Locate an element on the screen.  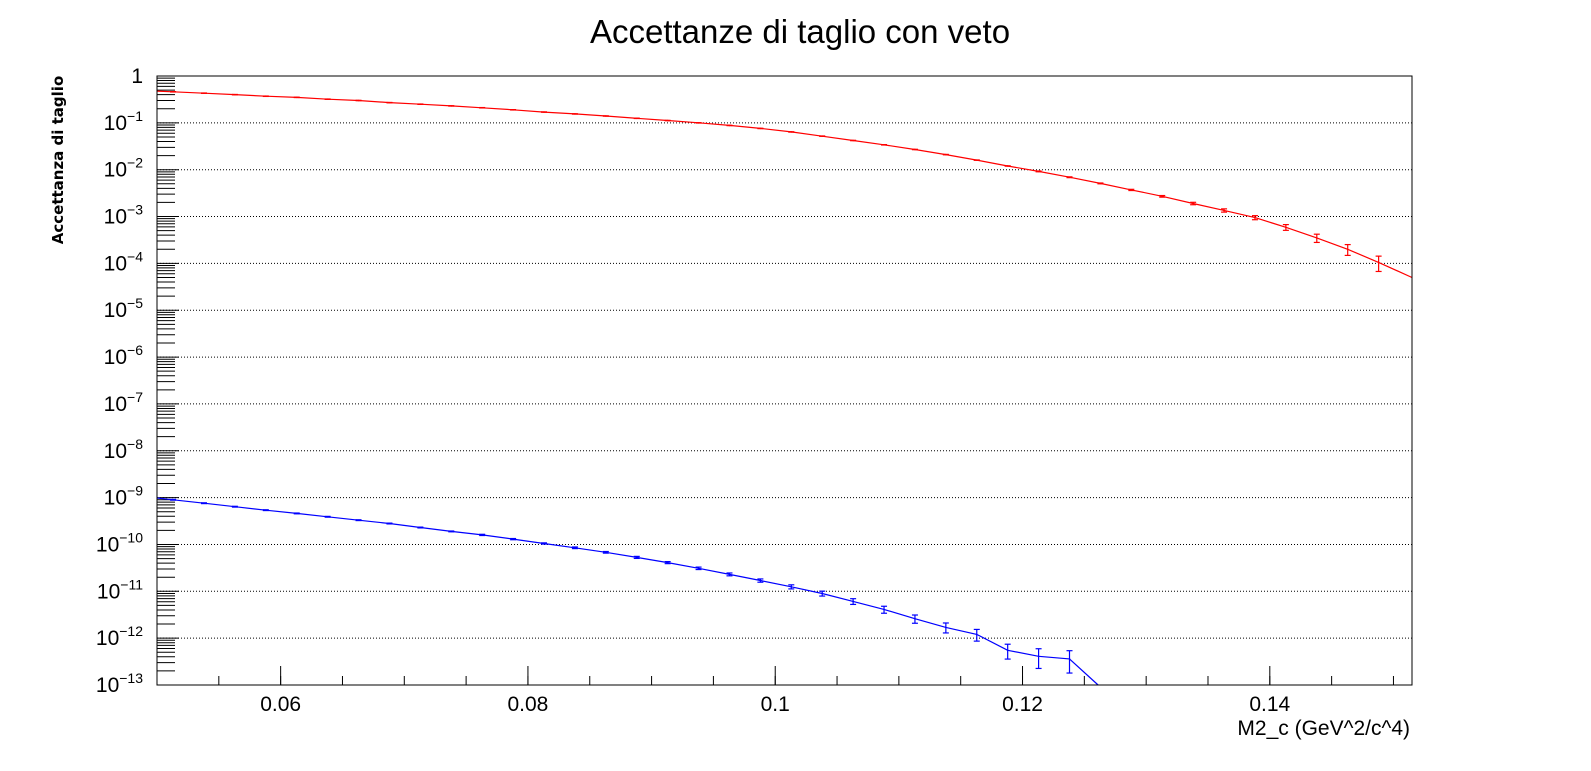
chart-title: Accettanze di taglio con veto is located at coordinates (800, 31).